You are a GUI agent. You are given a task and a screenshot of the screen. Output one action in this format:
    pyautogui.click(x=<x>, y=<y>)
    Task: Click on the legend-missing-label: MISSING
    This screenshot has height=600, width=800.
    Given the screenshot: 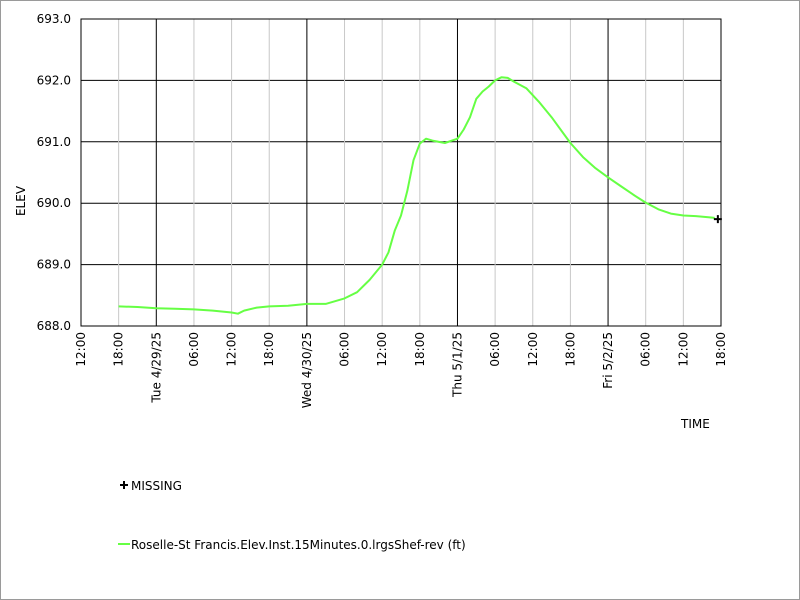 What is the action you would take?
    pyautogui.click(x=156, y=486)
    